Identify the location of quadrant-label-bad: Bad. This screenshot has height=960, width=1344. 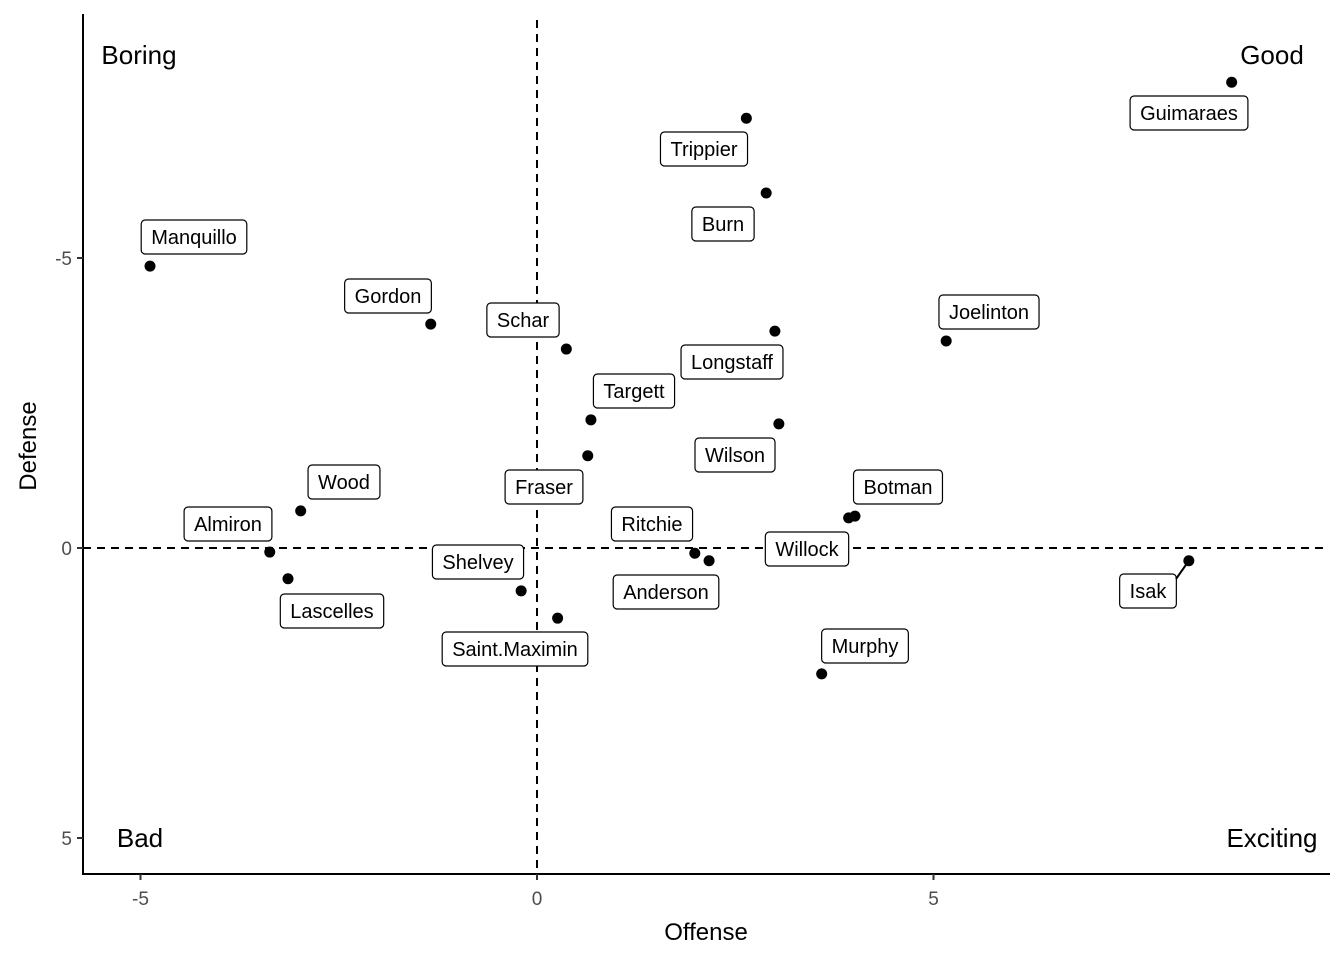
(140, 838).